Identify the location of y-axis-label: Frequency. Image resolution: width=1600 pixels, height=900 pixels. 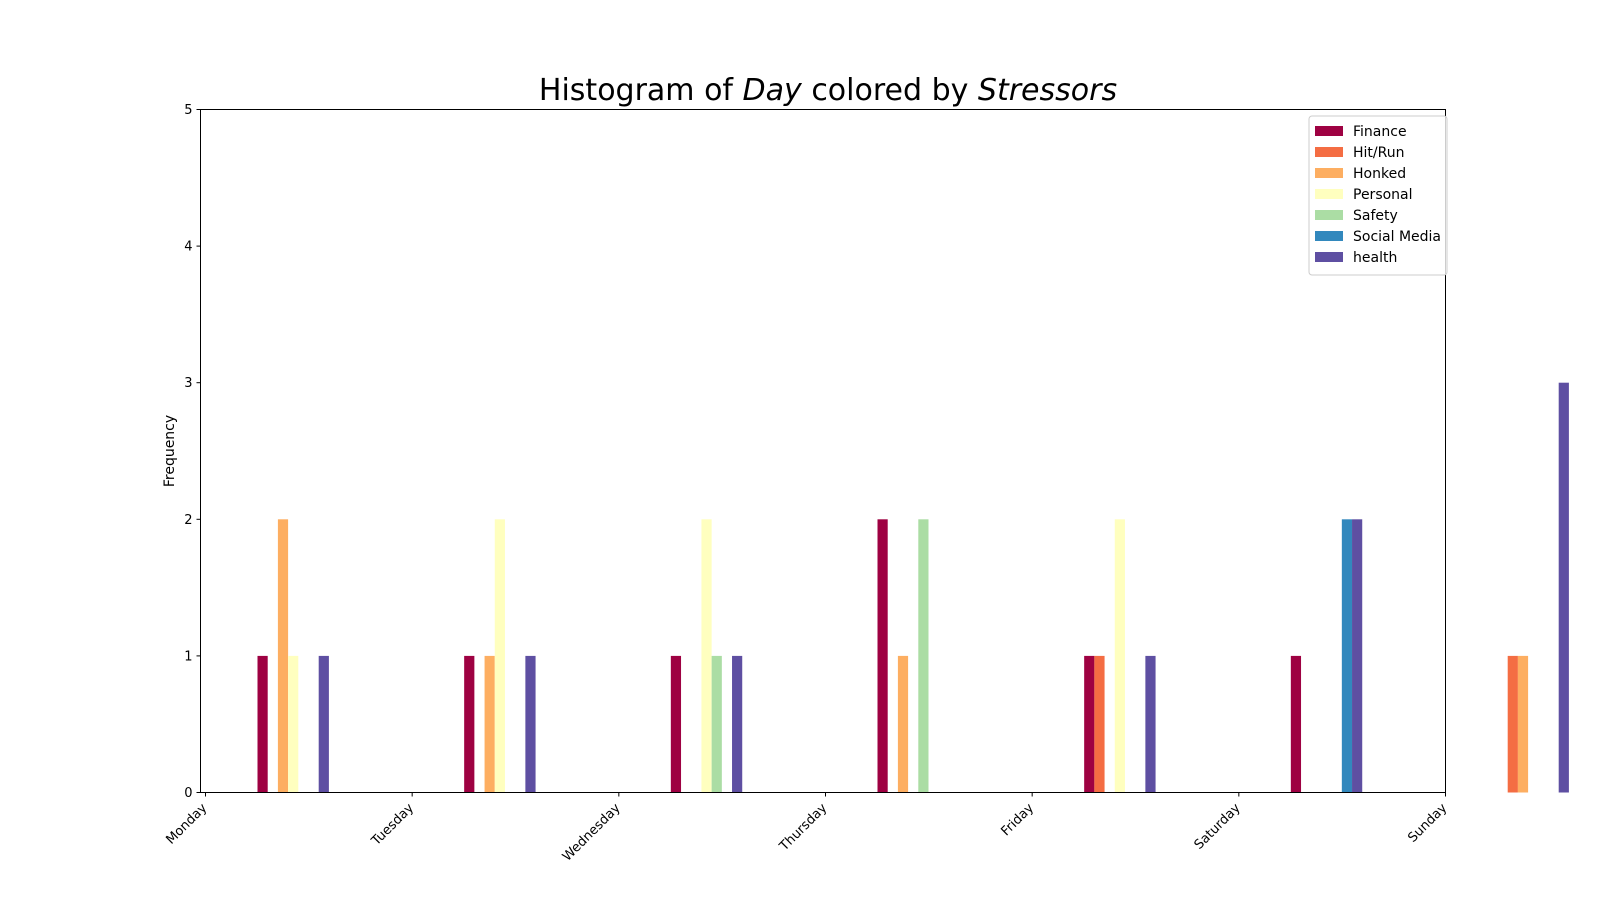
(170, 451).